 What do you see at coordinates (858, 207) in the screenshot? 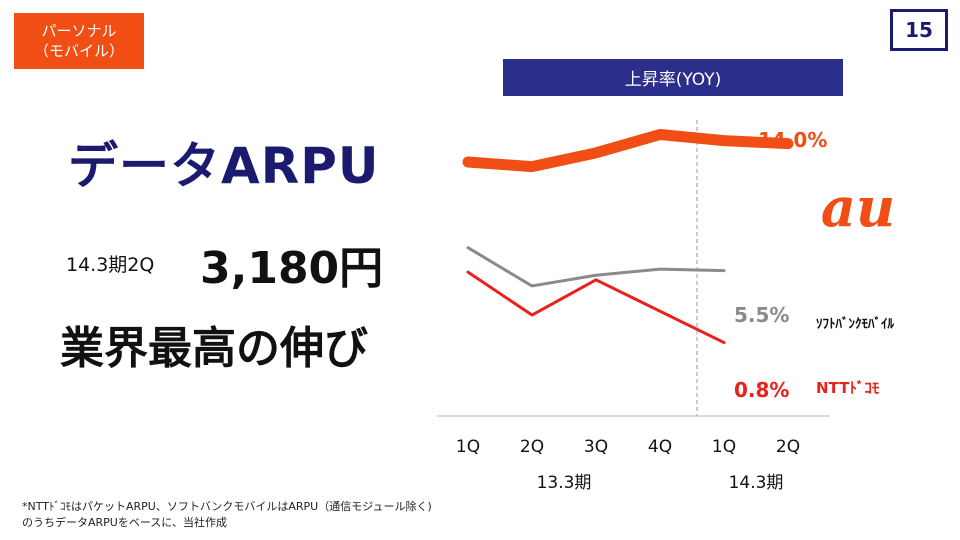
I see `au-logo: au` at bounding box center [858, 207].